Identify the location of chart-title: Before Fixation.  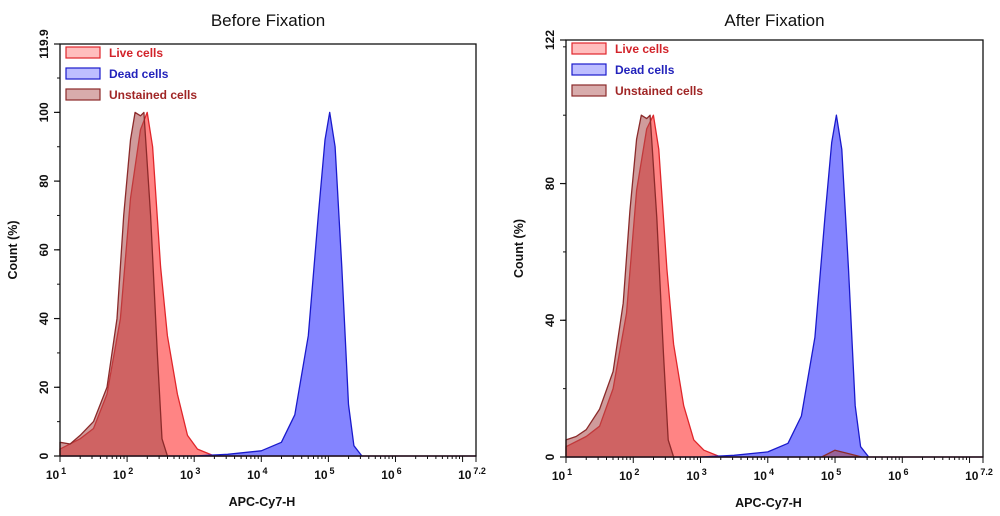
(268, 20).